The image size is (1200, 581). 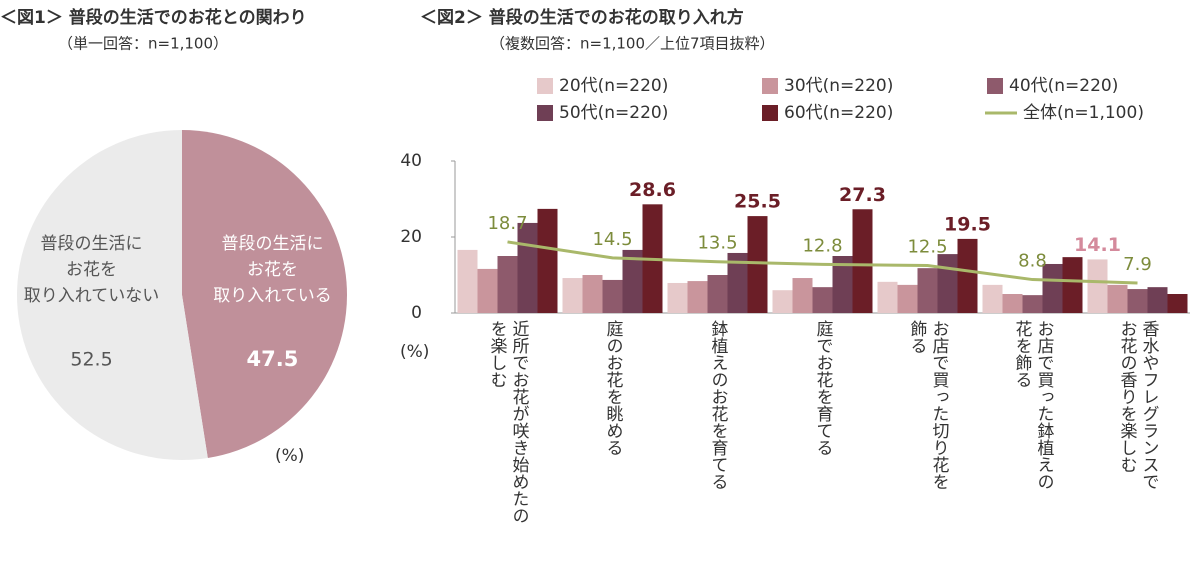 I want to click on legend-label: 30代(n=220), so click(x=838, y=86).